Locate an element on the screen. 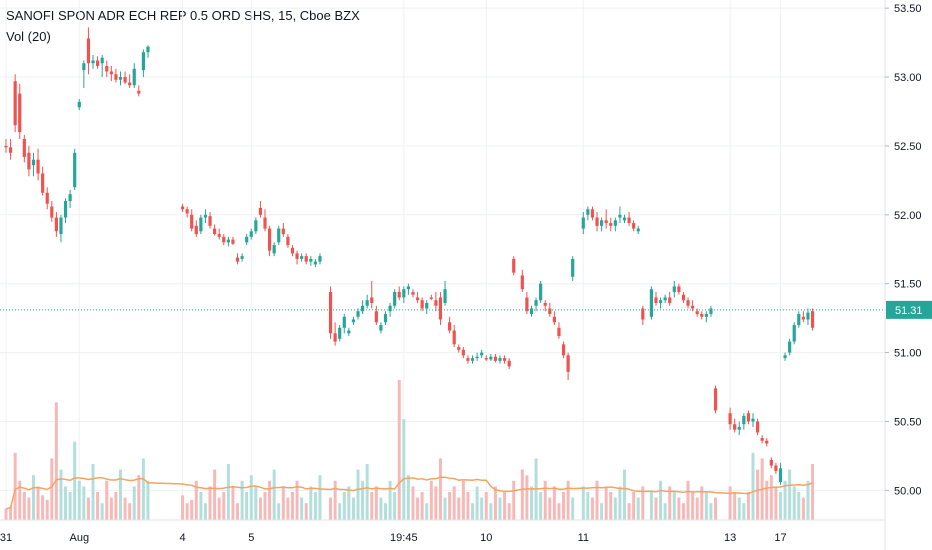 Image resolution: width=932 pixels, height=550 pixels. price-axis: 53.50 53.00 52.50 52.00 51.50 51.00 50.50 50.00 is located at coordinates (903, 250).